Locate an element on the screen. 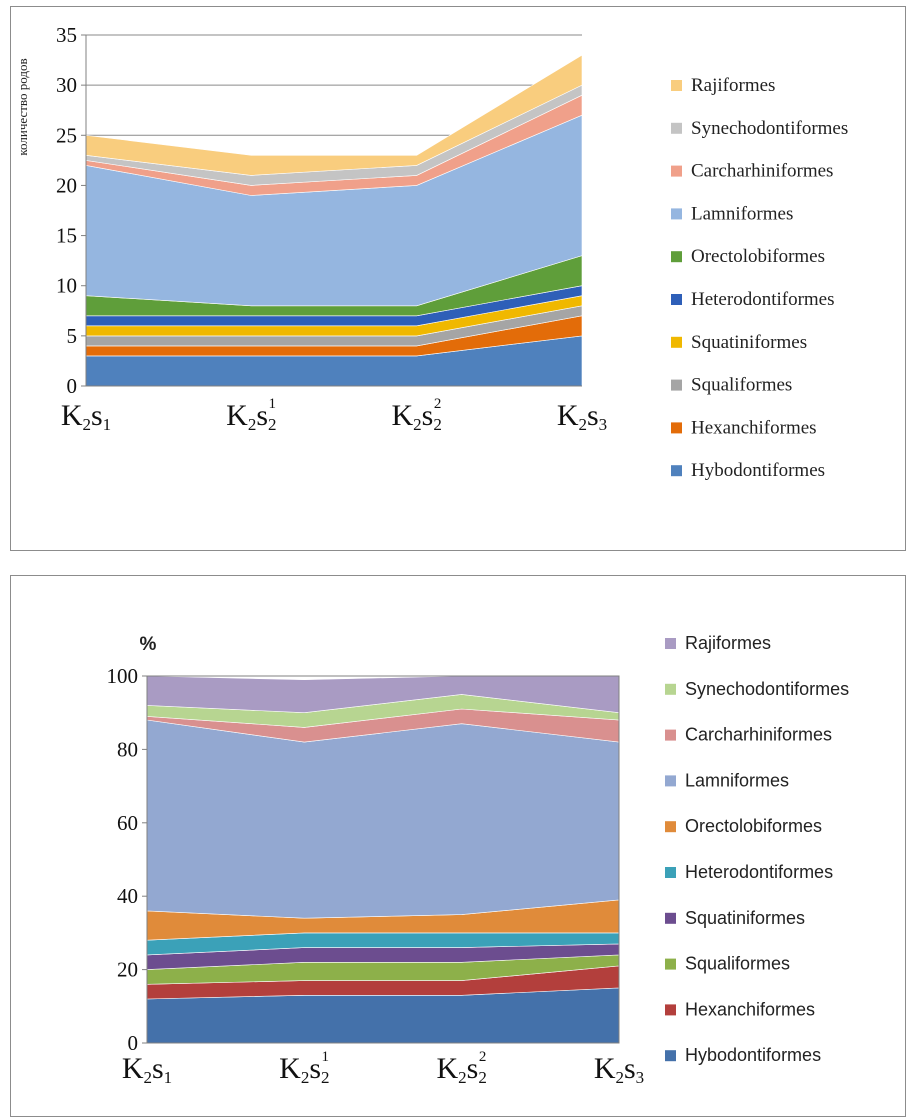  y-tick-label: 5 is located at coordinates (72, 336).